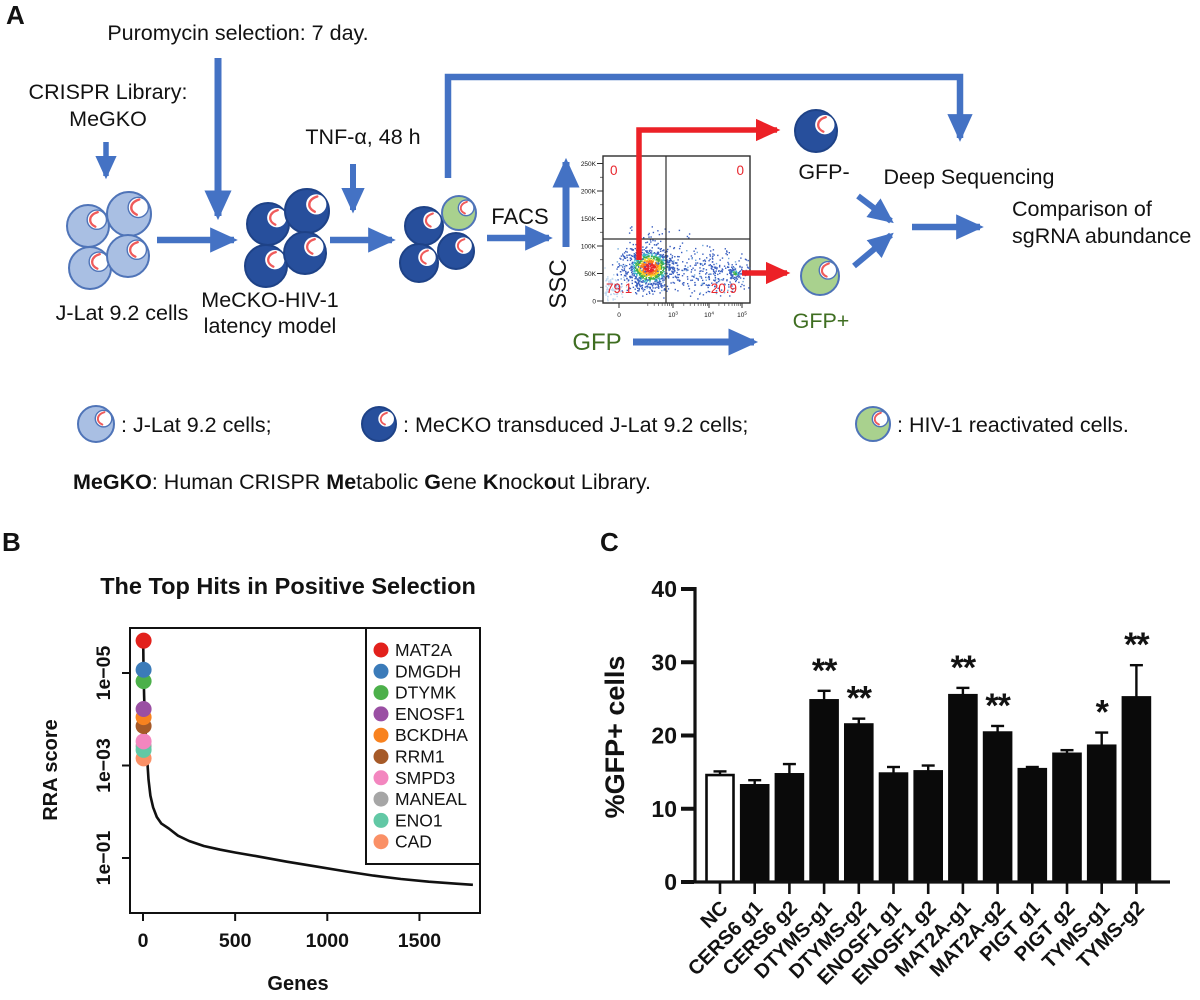 This screenshot has width=1200, height=1000. I want to click on flow-axis-ticks: 0 50K 100K 150K 200K 250K 0 103 104 105, so click(664, 240).